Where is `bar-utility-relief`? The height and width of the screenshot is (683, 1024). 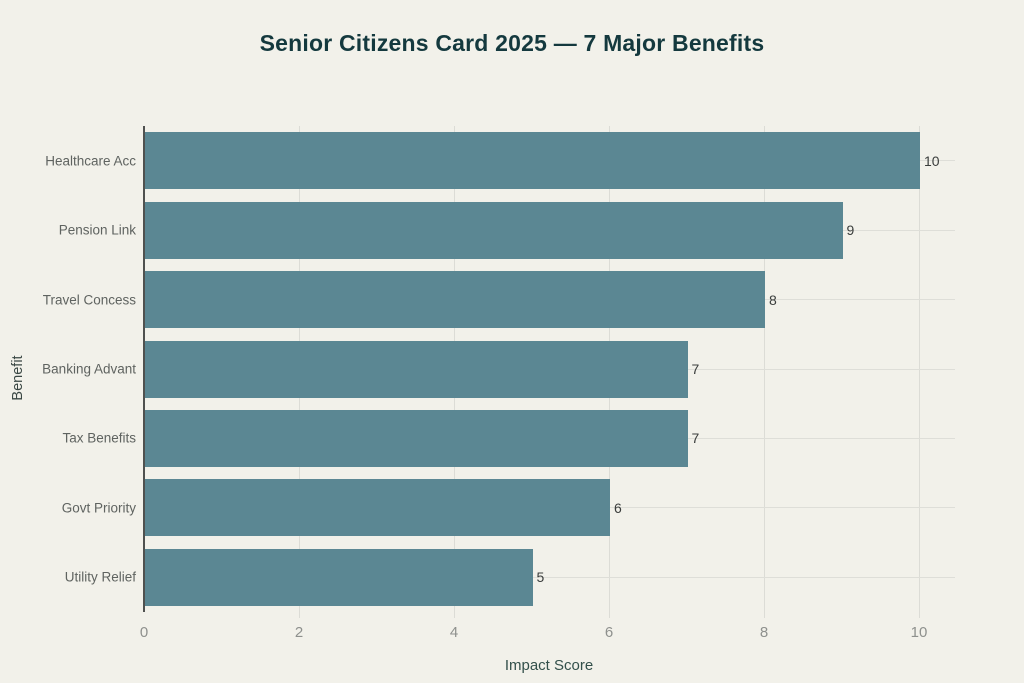 bar-utility-relief is located at coordinates (339, 577).